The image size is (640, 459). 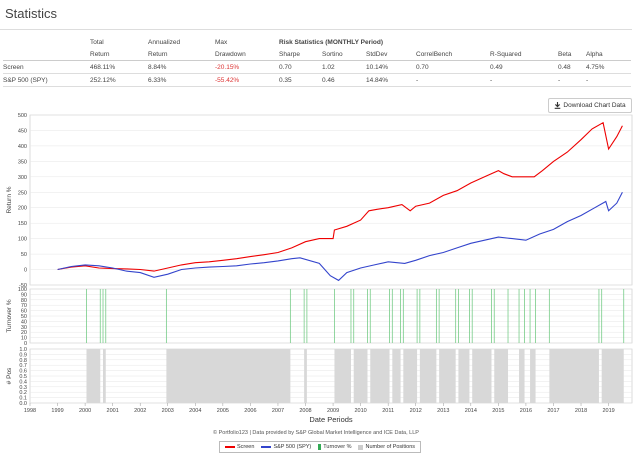 I want to click on x-tick-label: 2003, so click(x=168, y=411).